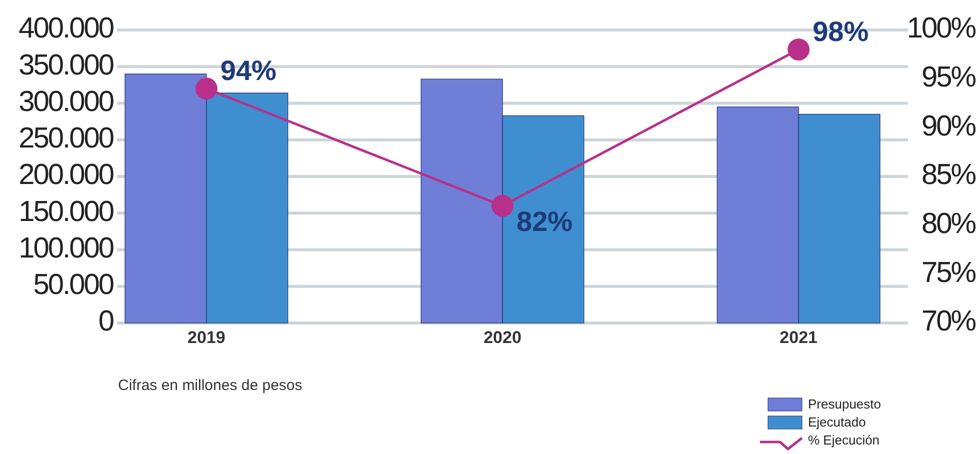 Image resolution: width=980 pixels, height=454 pixels. I want to click on y2-tick-label: 85%, so click(948, 175).